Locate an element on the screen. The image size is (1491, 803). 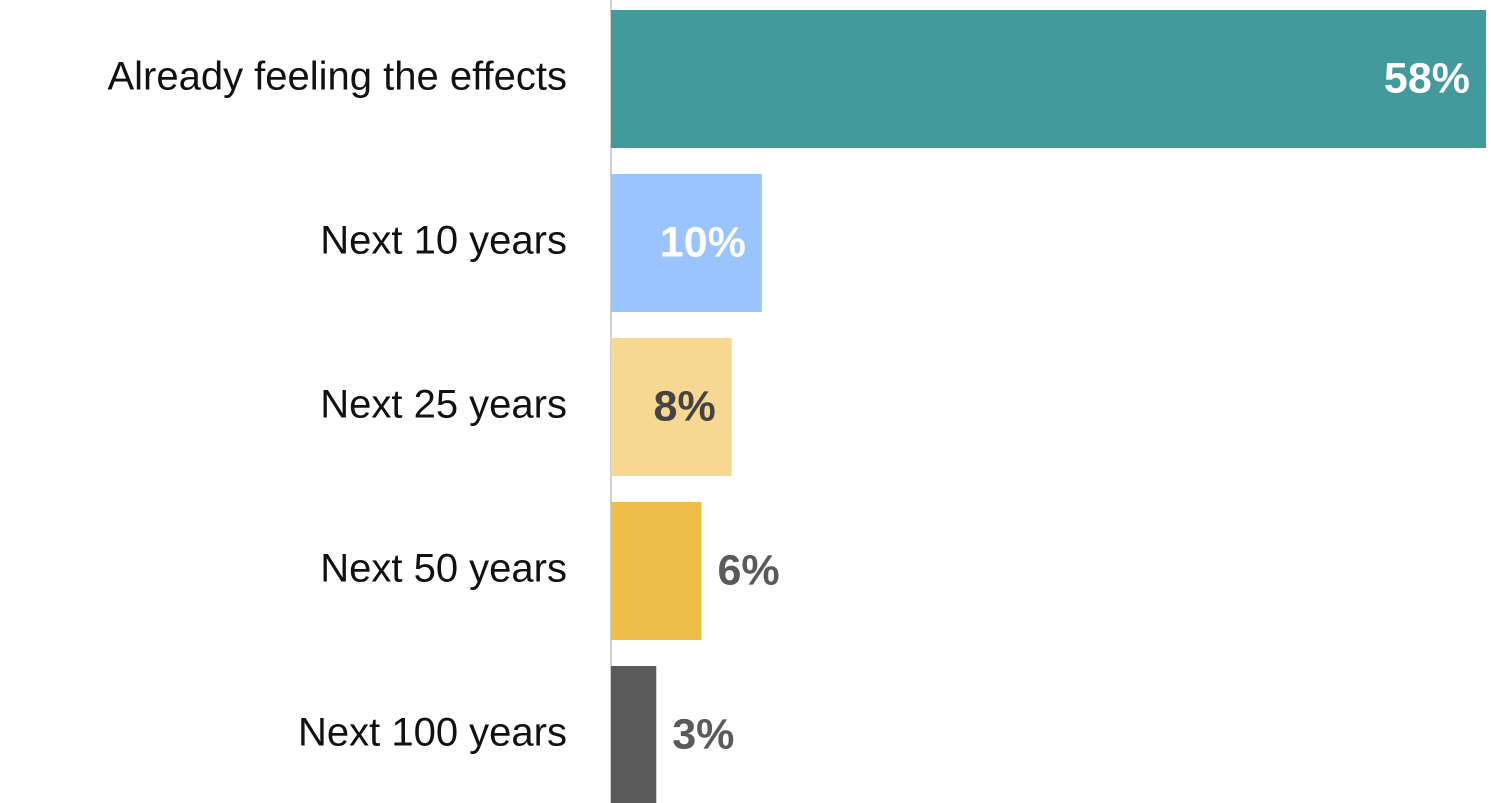
category-label: Next 100 years is located at coordinates (432, 733).